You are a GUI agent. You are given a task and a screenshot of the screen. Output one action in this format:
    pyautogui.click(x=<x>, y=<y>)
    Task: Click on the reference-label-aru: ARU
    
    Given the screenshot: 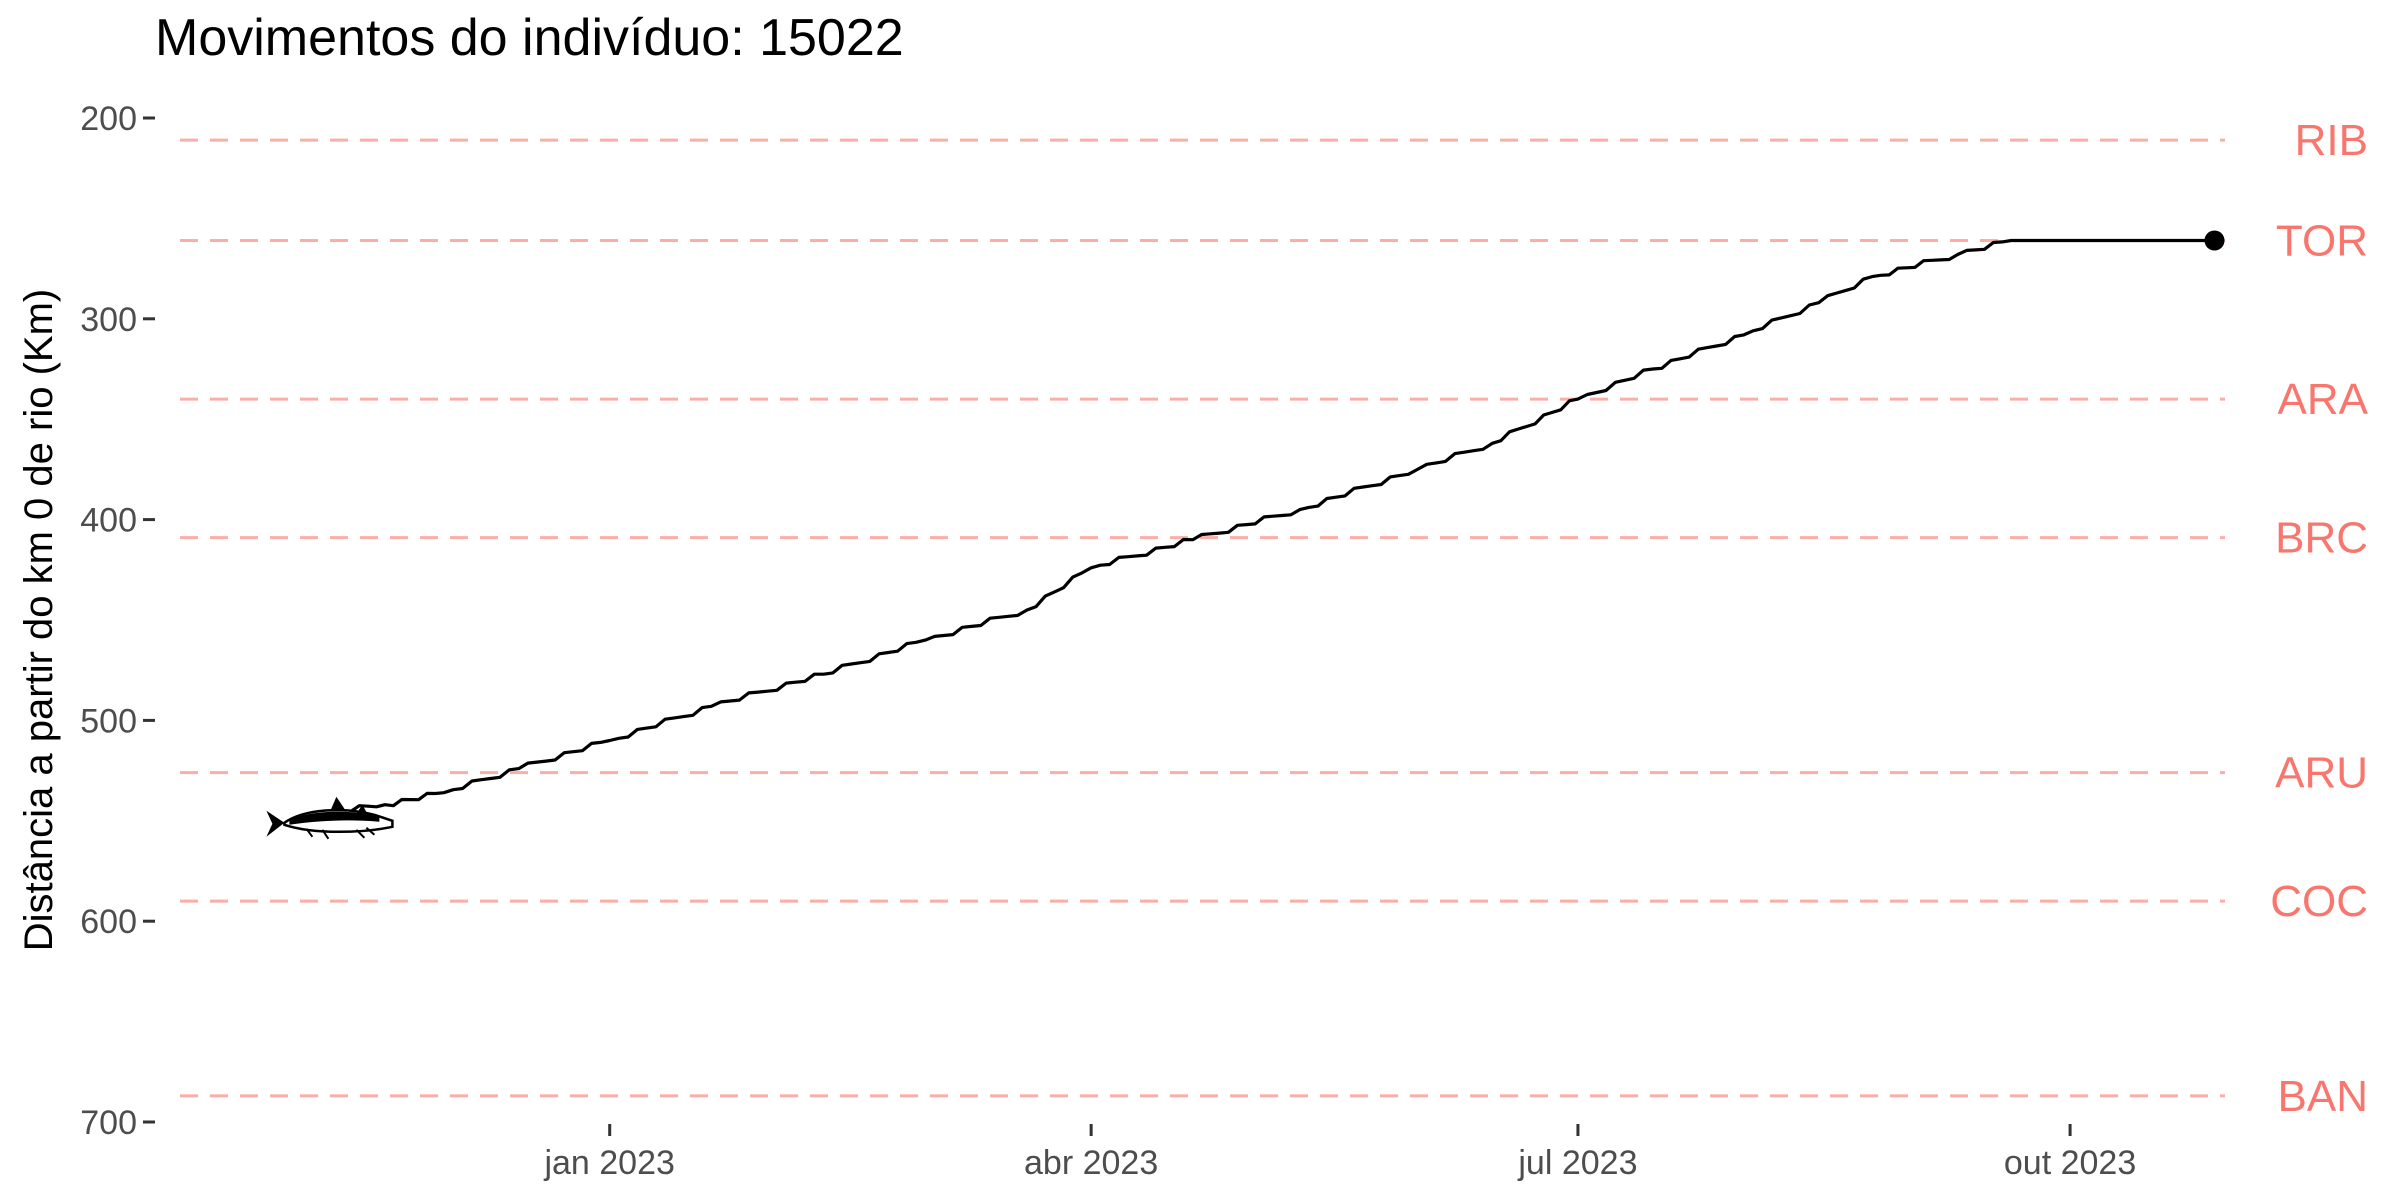 What is the action you would take?
    pyautogui.click(x=2321, y=773)
    